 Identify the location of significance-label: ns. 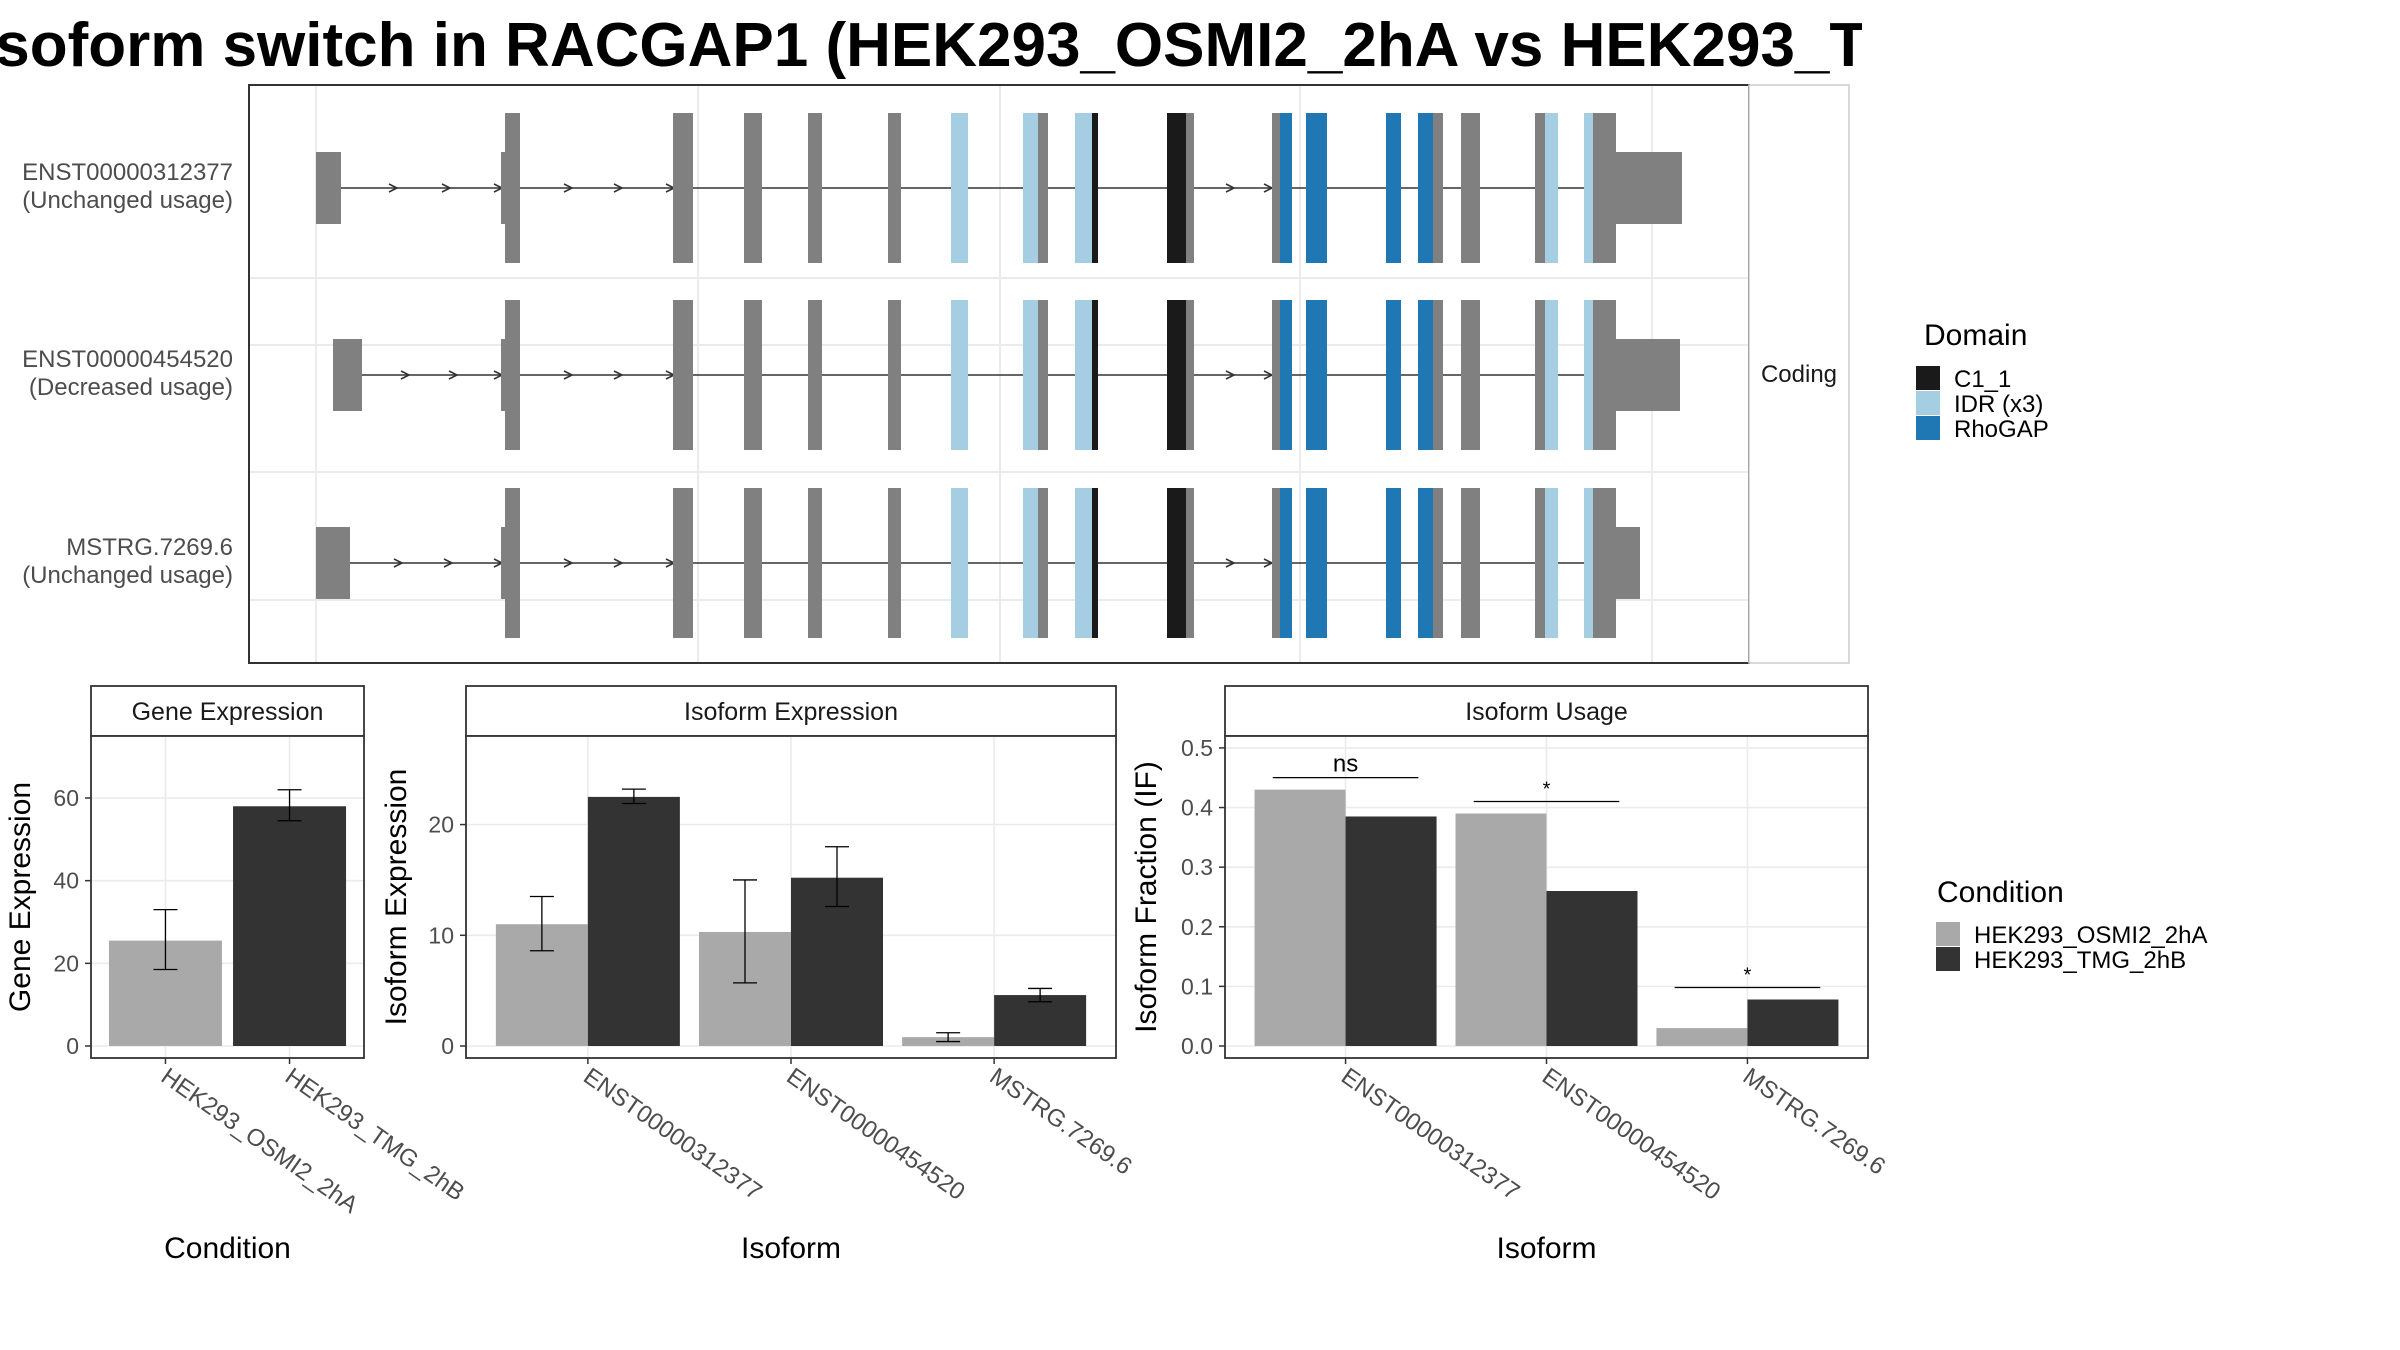
(1345, 764).